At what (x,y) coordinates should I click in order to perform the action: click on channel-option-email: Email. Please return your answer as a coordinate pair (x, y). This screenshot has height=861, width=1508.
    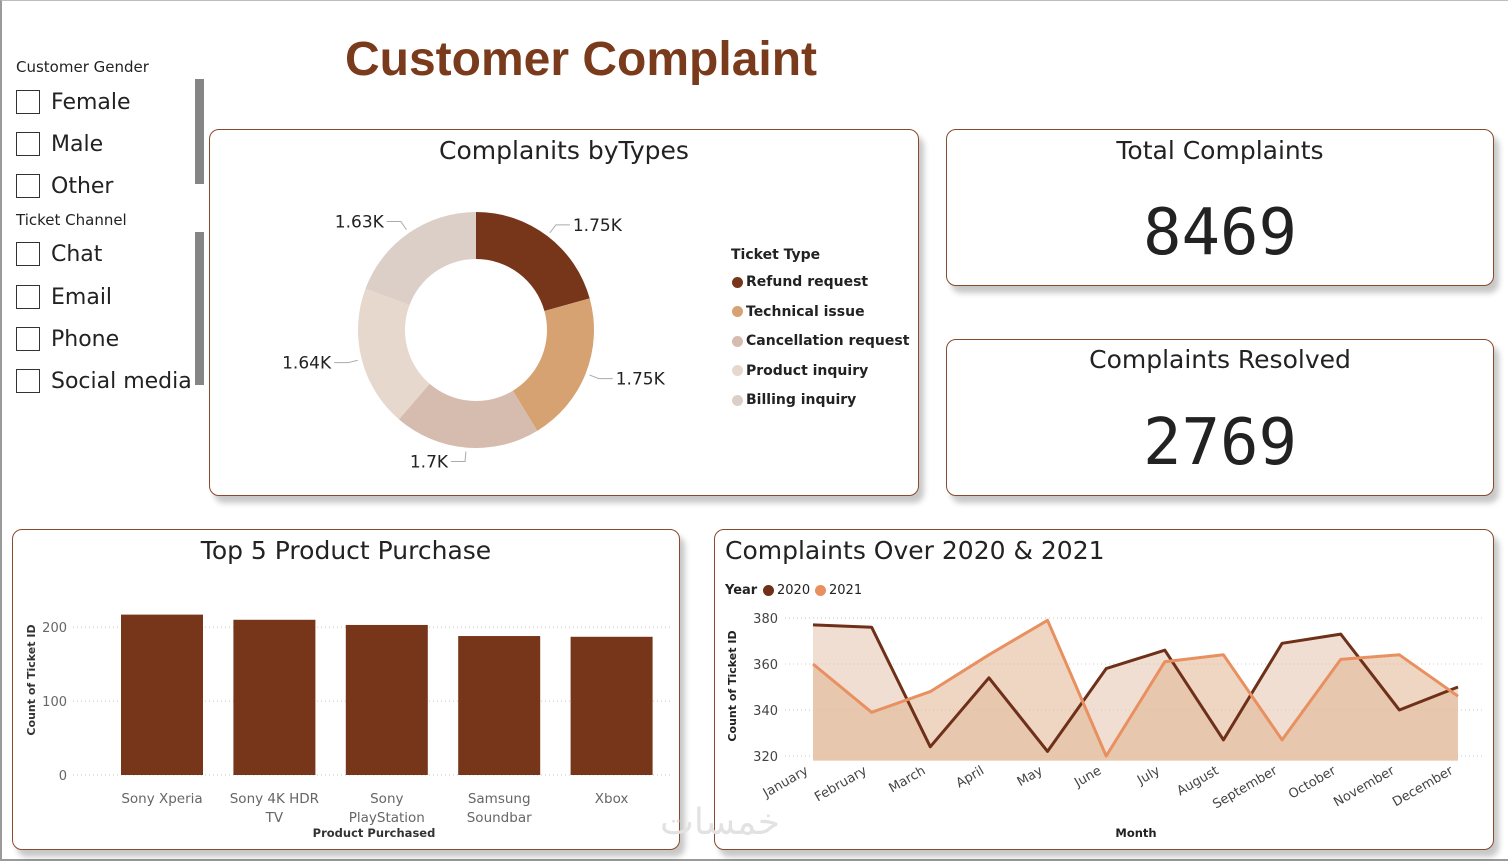
    Looking at the image, I should click on (64, 297).